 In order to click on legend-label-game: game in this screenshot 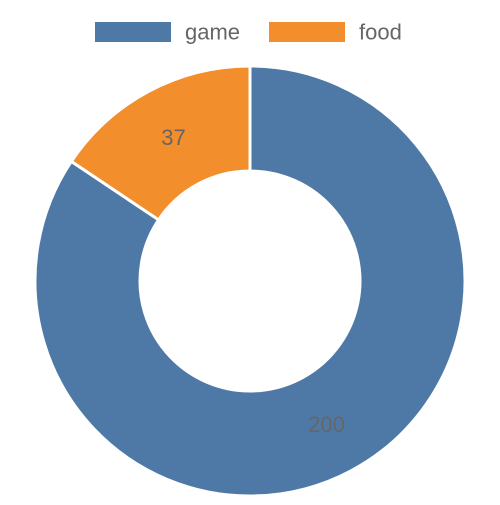, I will do `click(212, 32)`.